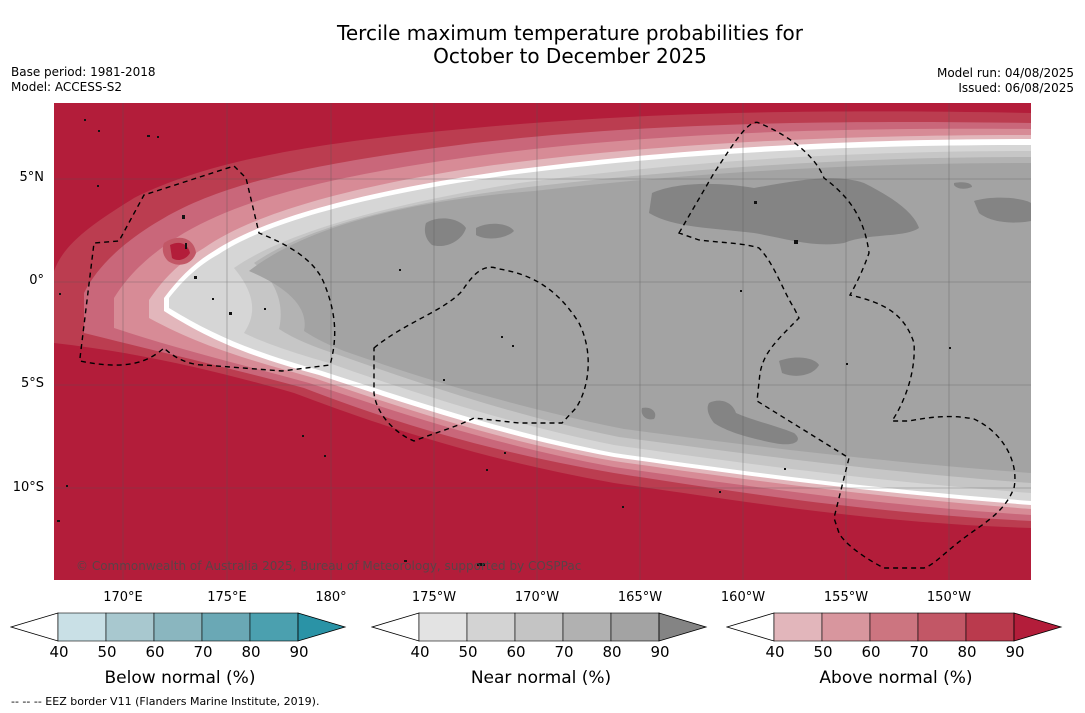 The height and width of the screenshot is (713, 1085). Describe the element at coordinates (896, 678) in the screenshot. I see `above-normal-title: Above normal (%)` at that location.